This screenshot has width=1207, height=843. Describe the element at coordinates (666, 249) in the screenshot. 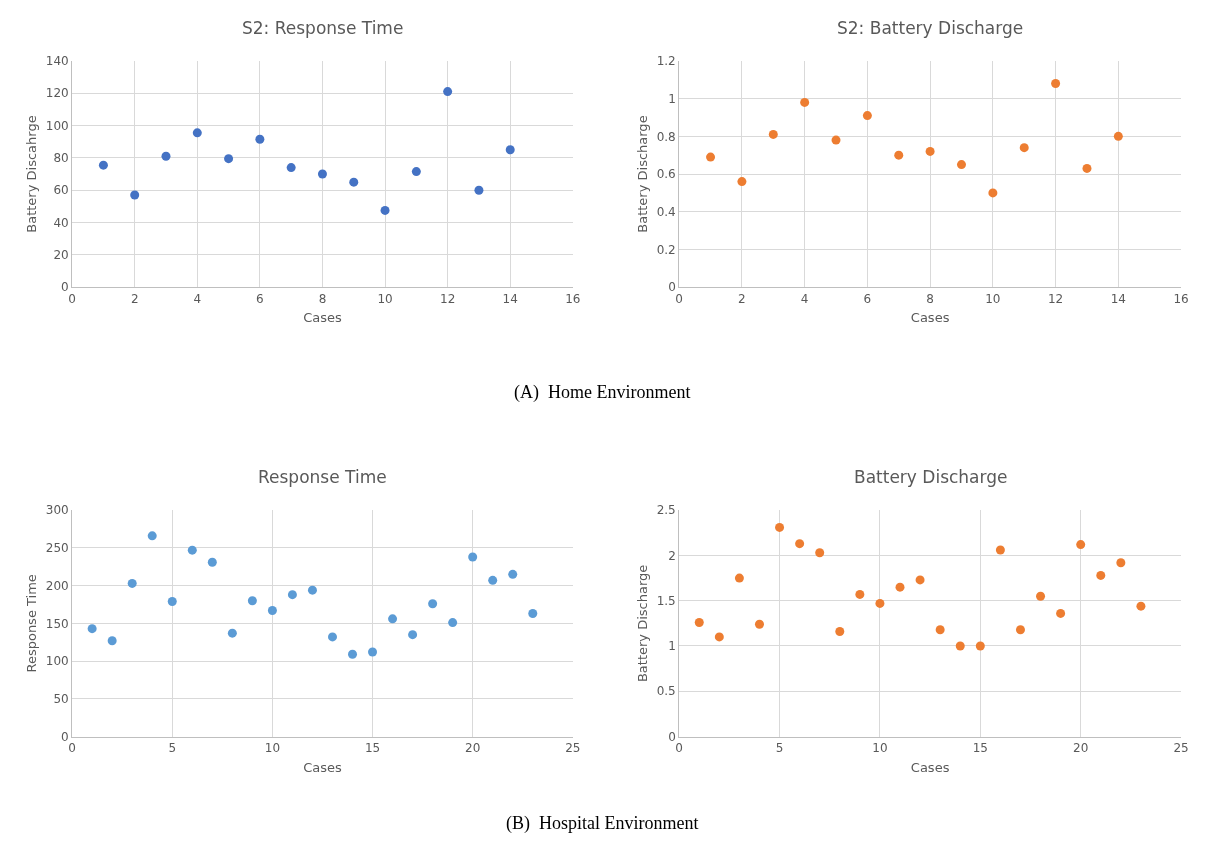

I see `y-tick-label: 0.2` at that location.